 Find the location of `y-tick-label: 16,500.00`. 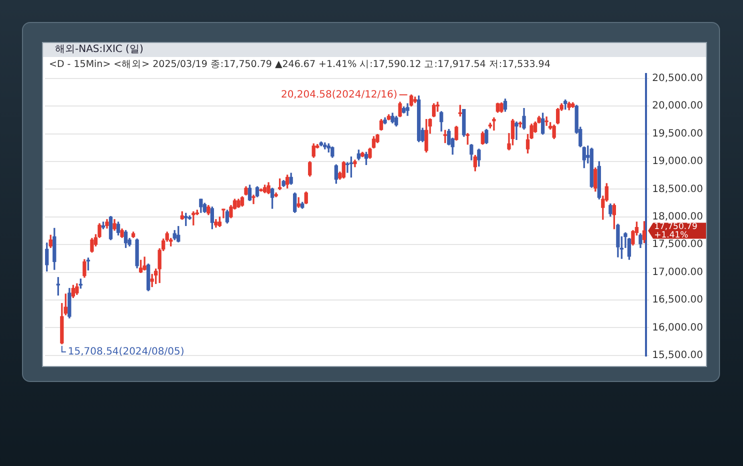

y-tick-label: 16,500.00 is located at coordinates (678, 300).